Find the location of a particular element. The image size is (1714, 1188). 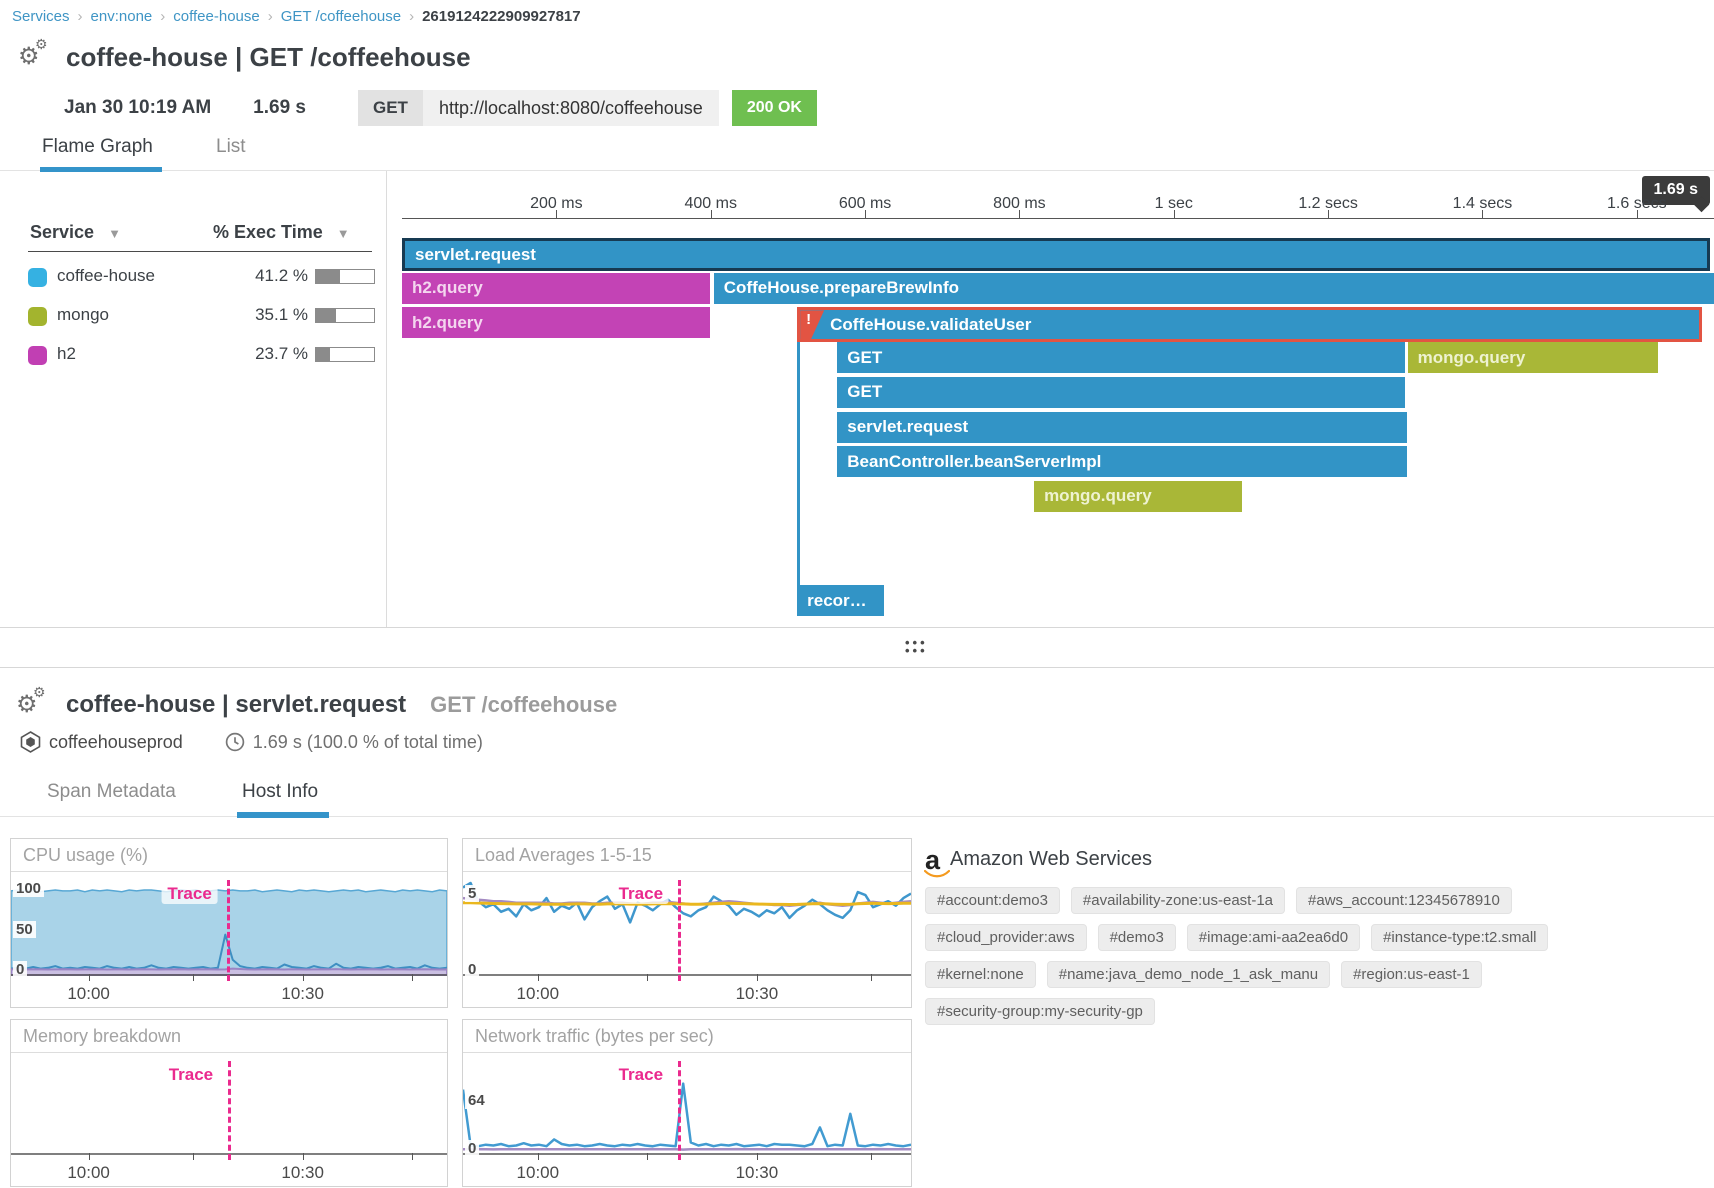

y-axis-label: 64 is located at coordinates (476, 1100).